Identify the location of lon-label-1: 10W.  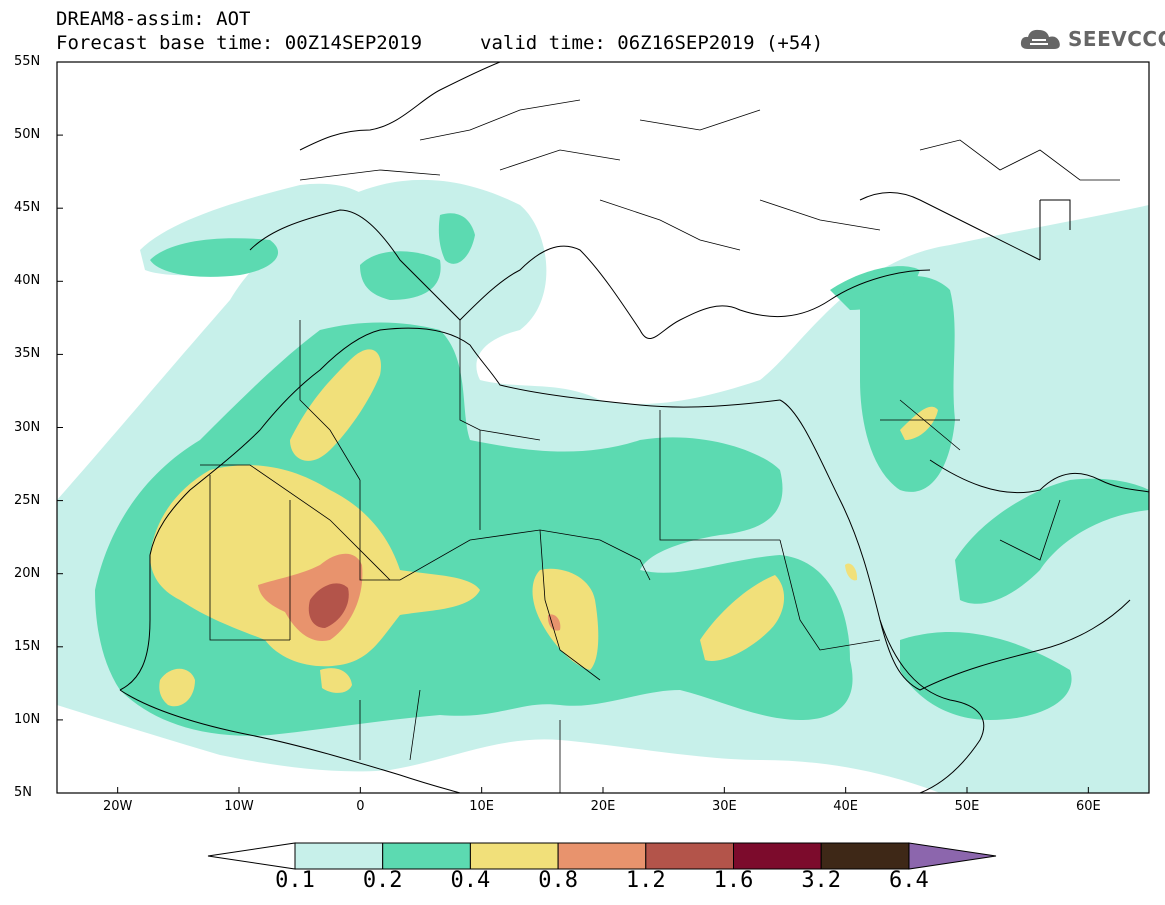
(239, 806).